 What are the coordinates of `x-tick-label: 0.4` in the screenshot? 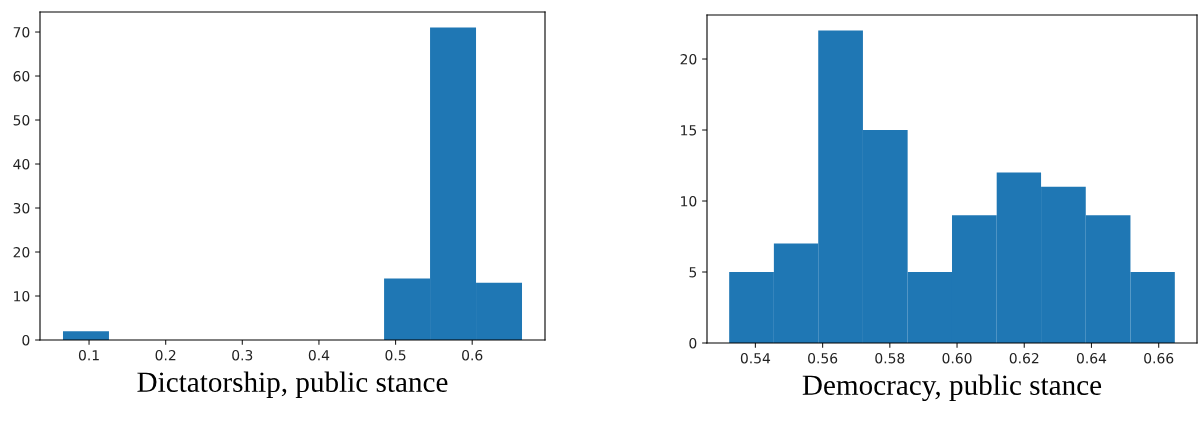 It's located at (319, 355).